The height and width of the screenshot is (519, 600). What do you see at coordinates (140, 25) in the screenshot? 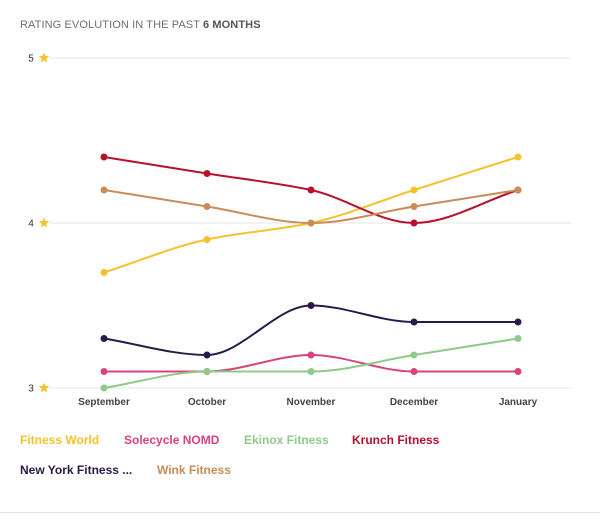
I see `chart-title: RATING EVOLUTION IN THE PAST 6 MONTHS` at bounding box center [140, 25].